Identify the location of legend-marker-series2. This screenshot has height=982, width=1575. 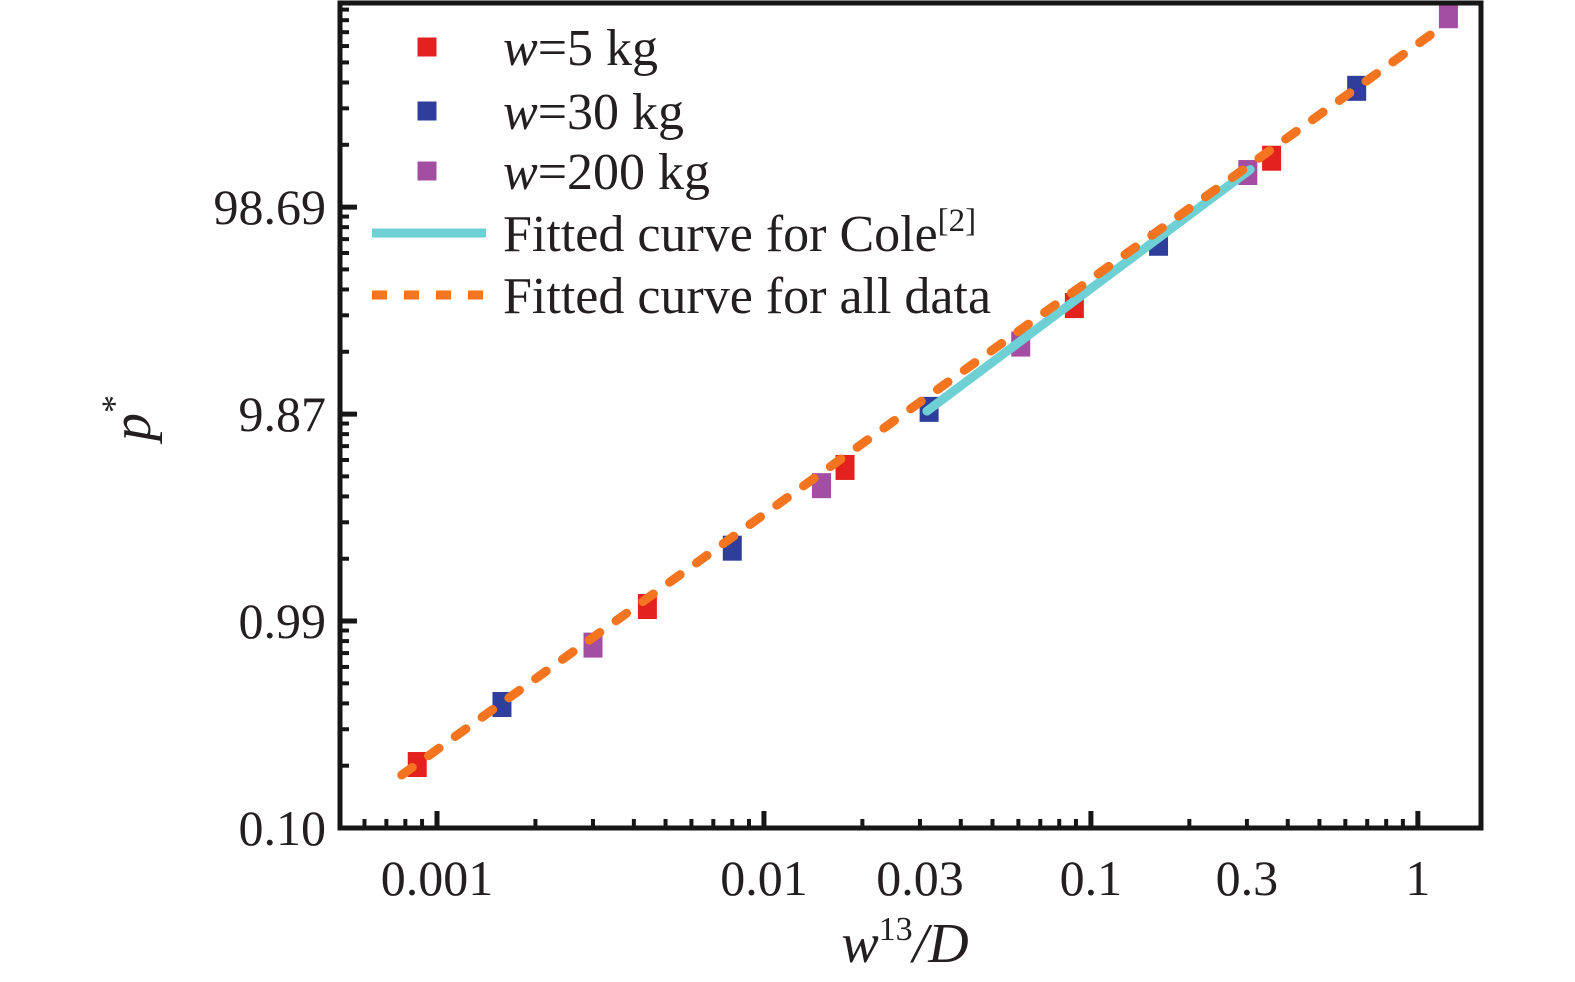
(427, 111).